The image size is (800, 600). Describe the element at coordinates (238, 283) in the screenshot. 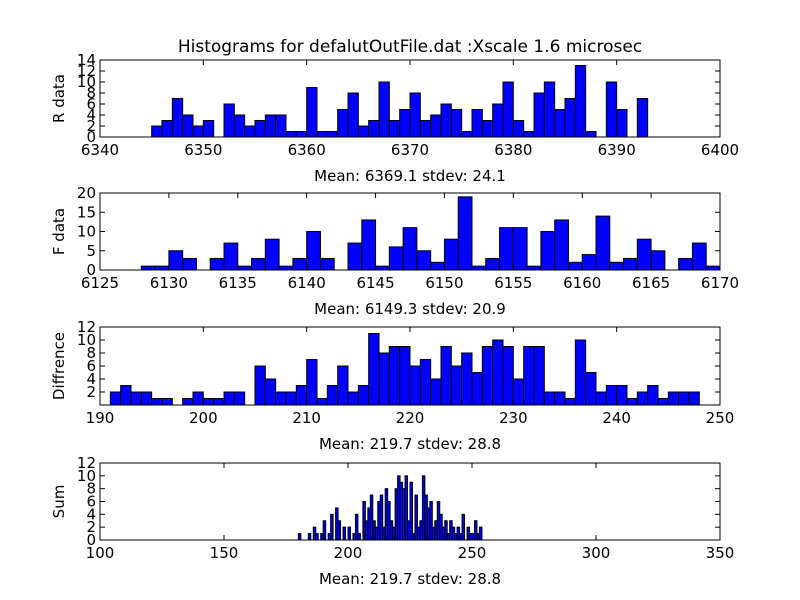

I see `x-tick-label: 6135` at that location.